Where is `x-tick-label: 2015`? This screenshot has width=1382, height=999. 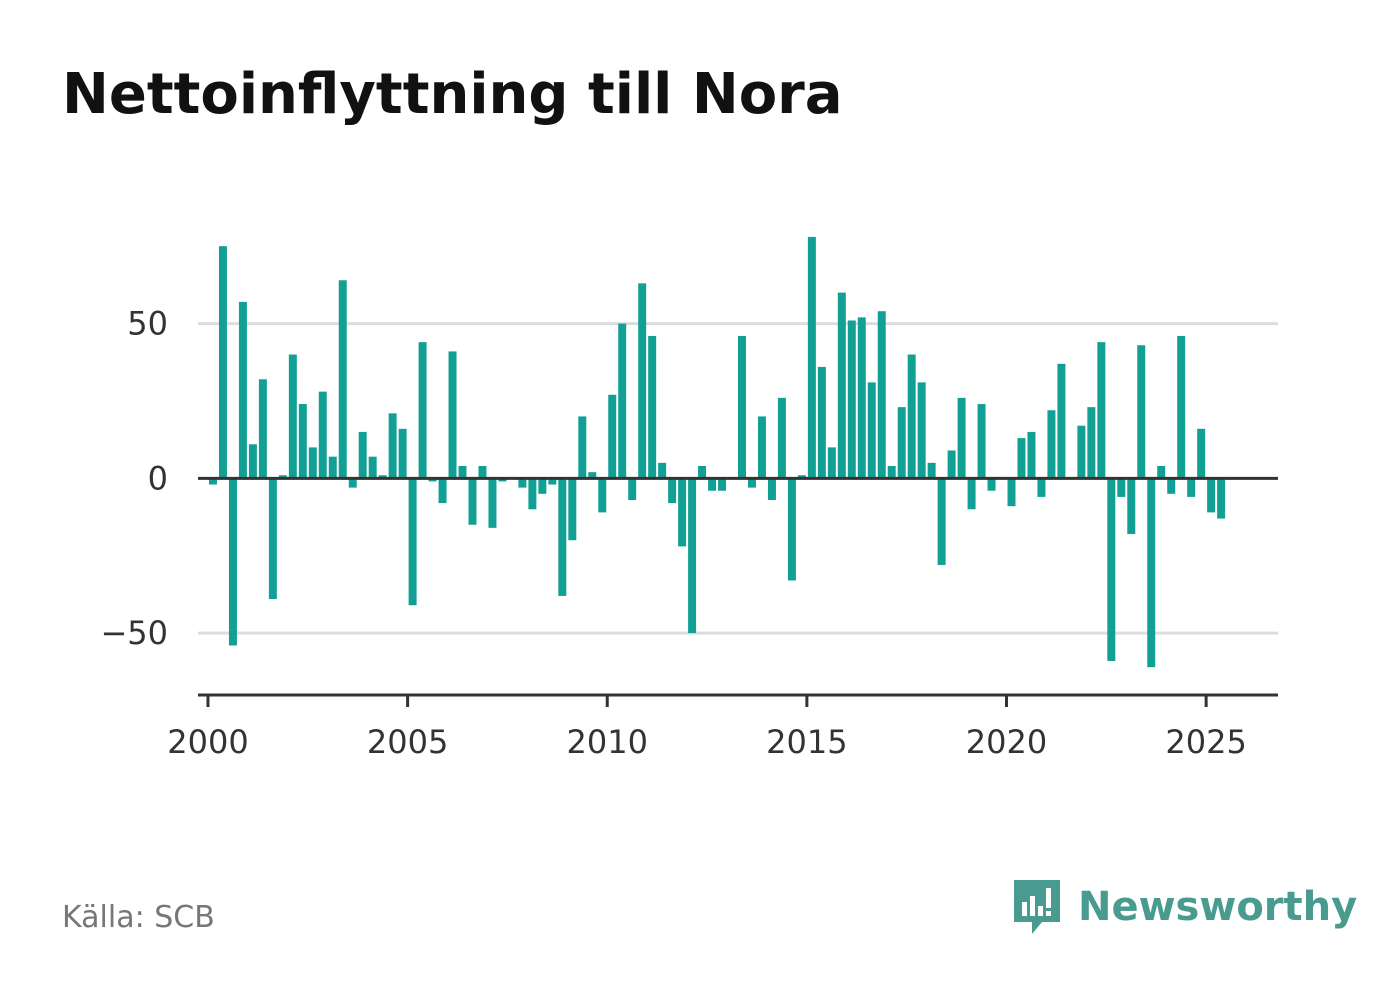 x-tick-label: 2015 is located at coordinates (806, 742).